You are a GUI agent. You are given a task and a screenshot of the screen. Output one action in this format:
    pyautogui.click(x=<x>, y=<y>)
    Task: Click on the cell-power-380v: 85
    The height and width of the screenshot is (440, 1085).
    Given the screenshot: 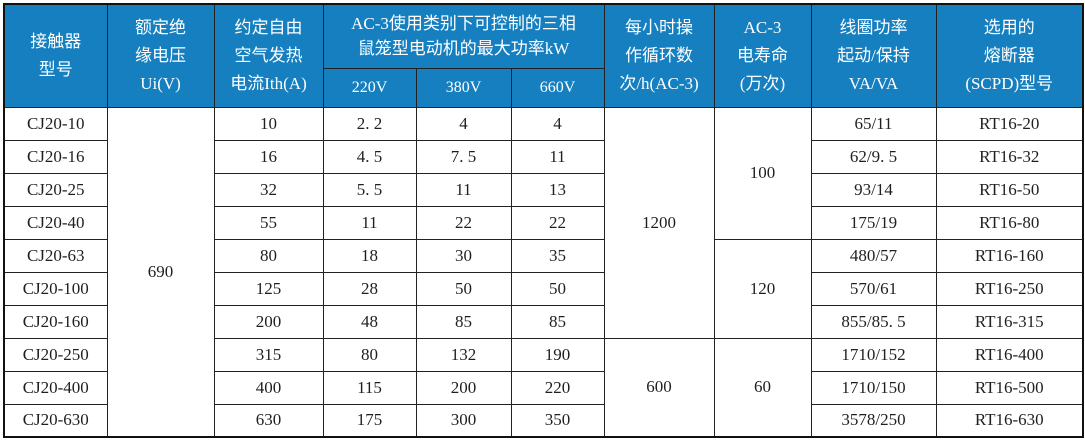 What is the action you would take?
    pyautogui.click(x=463, y=321)
    